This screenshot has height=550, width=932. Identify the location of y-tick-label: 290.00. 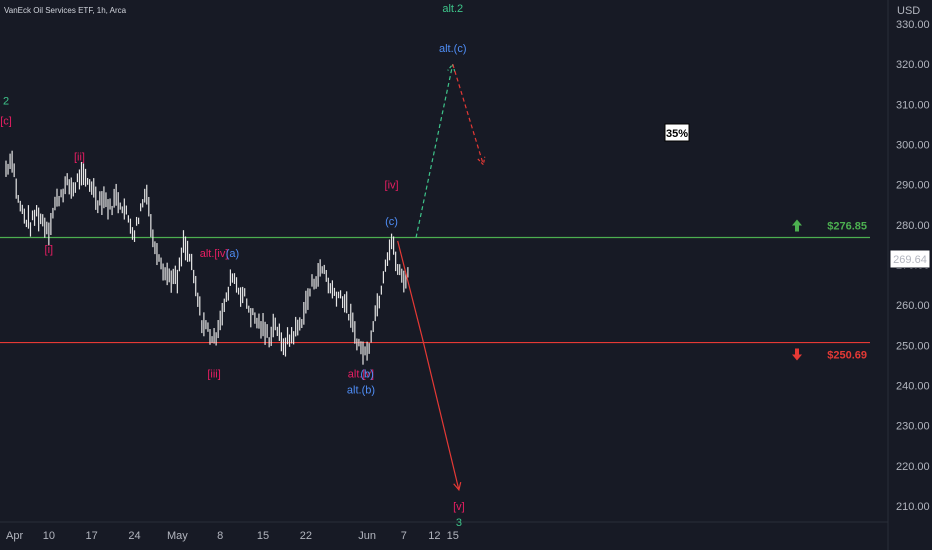
(913, 186).